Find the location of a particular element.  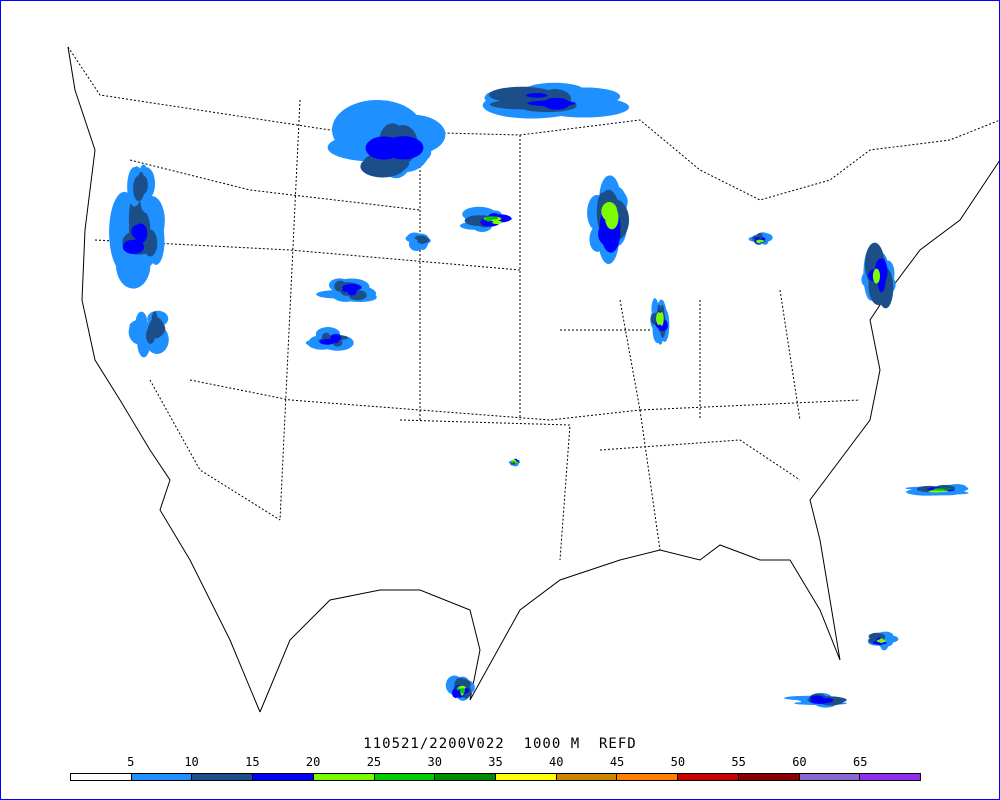

legend-tick-label: 55 is located at coordinates (738, 762).